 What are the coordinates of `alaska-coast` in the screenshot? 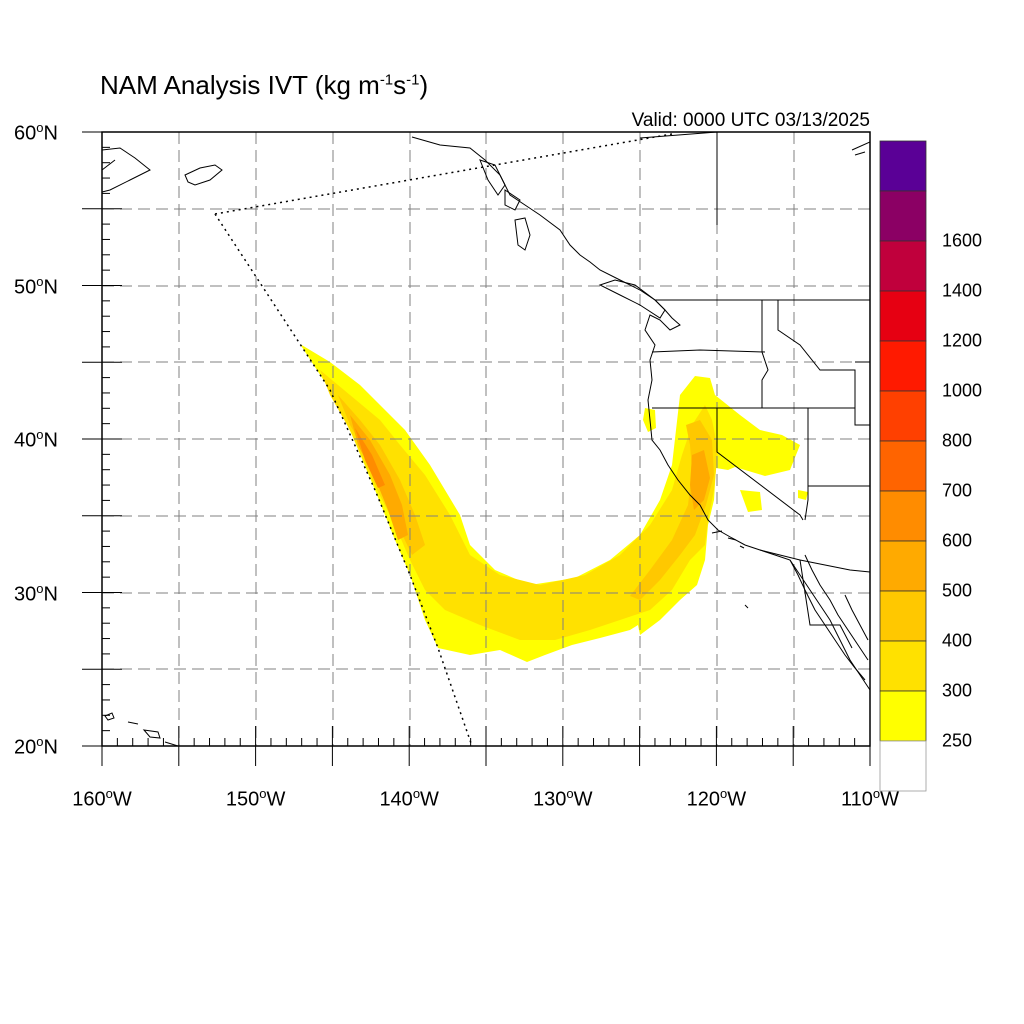 It's located at (162, 170).